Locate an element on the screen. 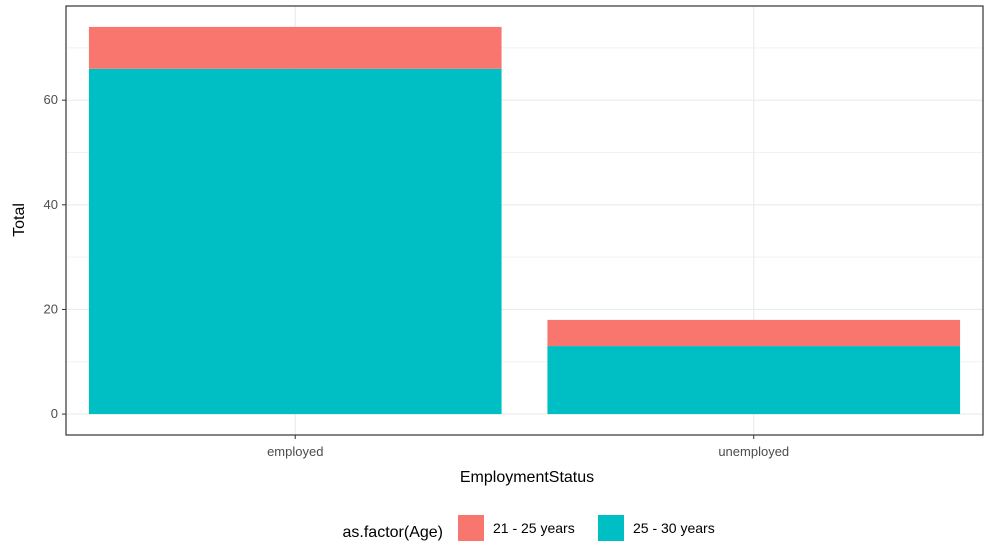 Image resolution: width=994 pixels, height=547 pixels. y-tick-label: 40 is located at coordinates (51, 204).